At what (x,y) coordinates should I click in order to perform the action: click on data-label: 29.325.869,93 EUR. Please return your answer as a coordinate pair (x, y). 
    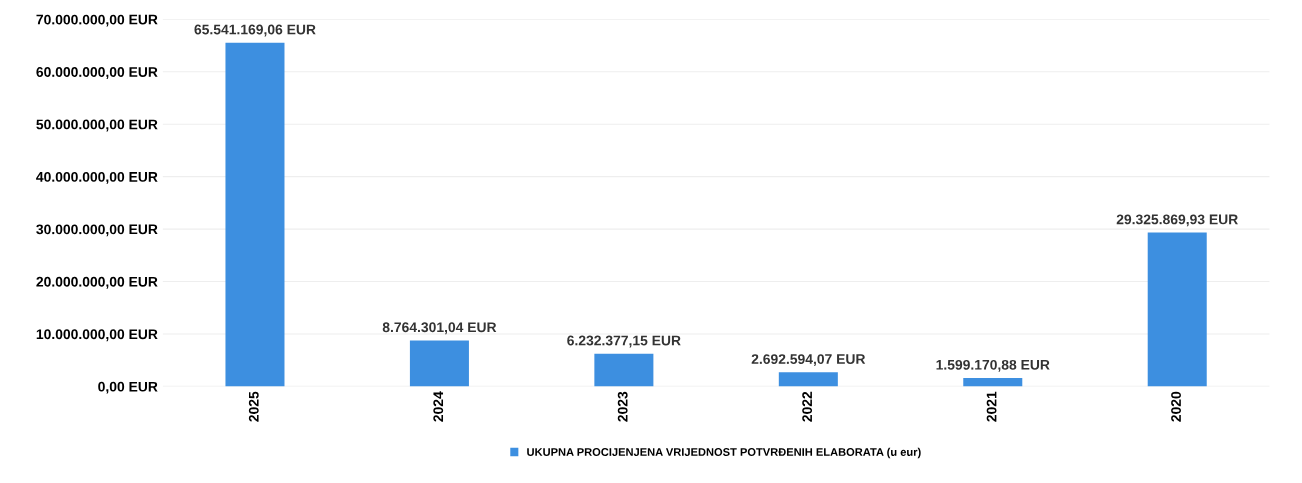
    Looking at the image, I should click on (1177, 220).